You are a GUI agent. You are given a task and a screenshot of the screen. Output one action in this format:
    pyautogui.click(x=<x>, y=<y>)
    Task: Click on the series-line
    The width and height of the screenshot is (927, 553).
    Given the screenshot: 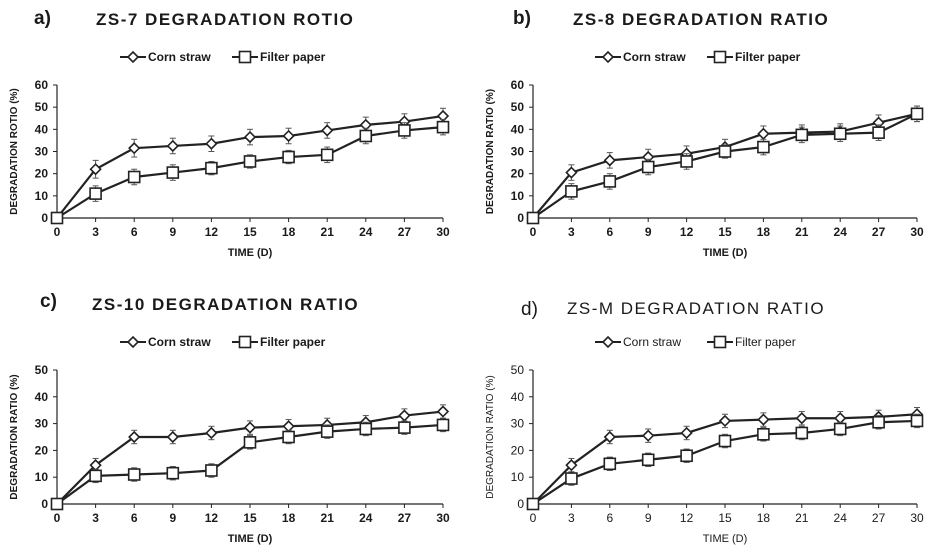 What is the action you would take?
    pyautogui.click(x=725, y=165)
    